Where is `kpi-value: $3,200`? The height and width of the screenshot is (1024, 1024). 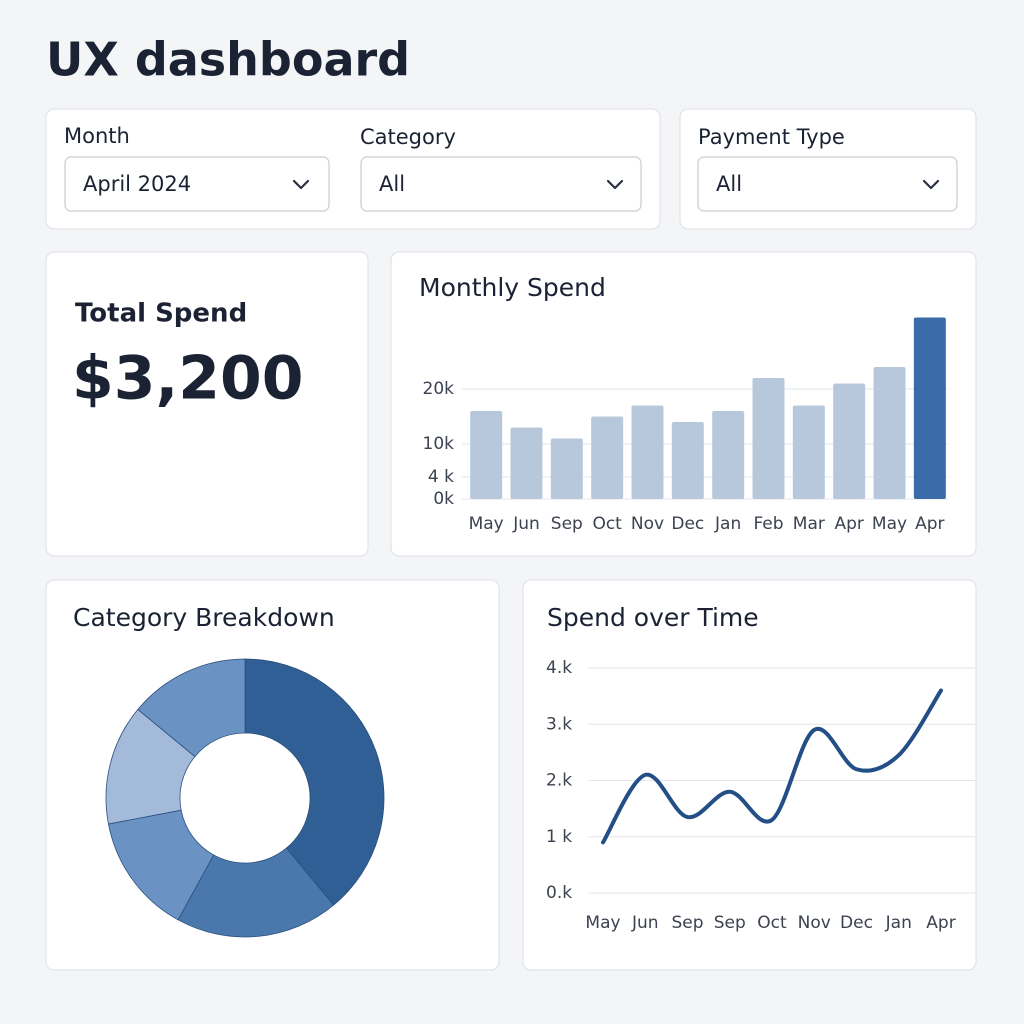
kpi-value: $3,200 is located at coordinates (188, 379).